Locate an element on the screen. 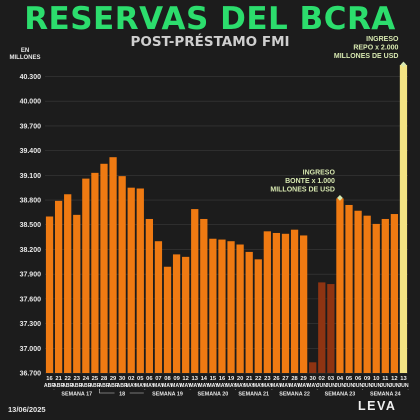  y-tick-label: 39.700 is located at coordinates (31, 126).